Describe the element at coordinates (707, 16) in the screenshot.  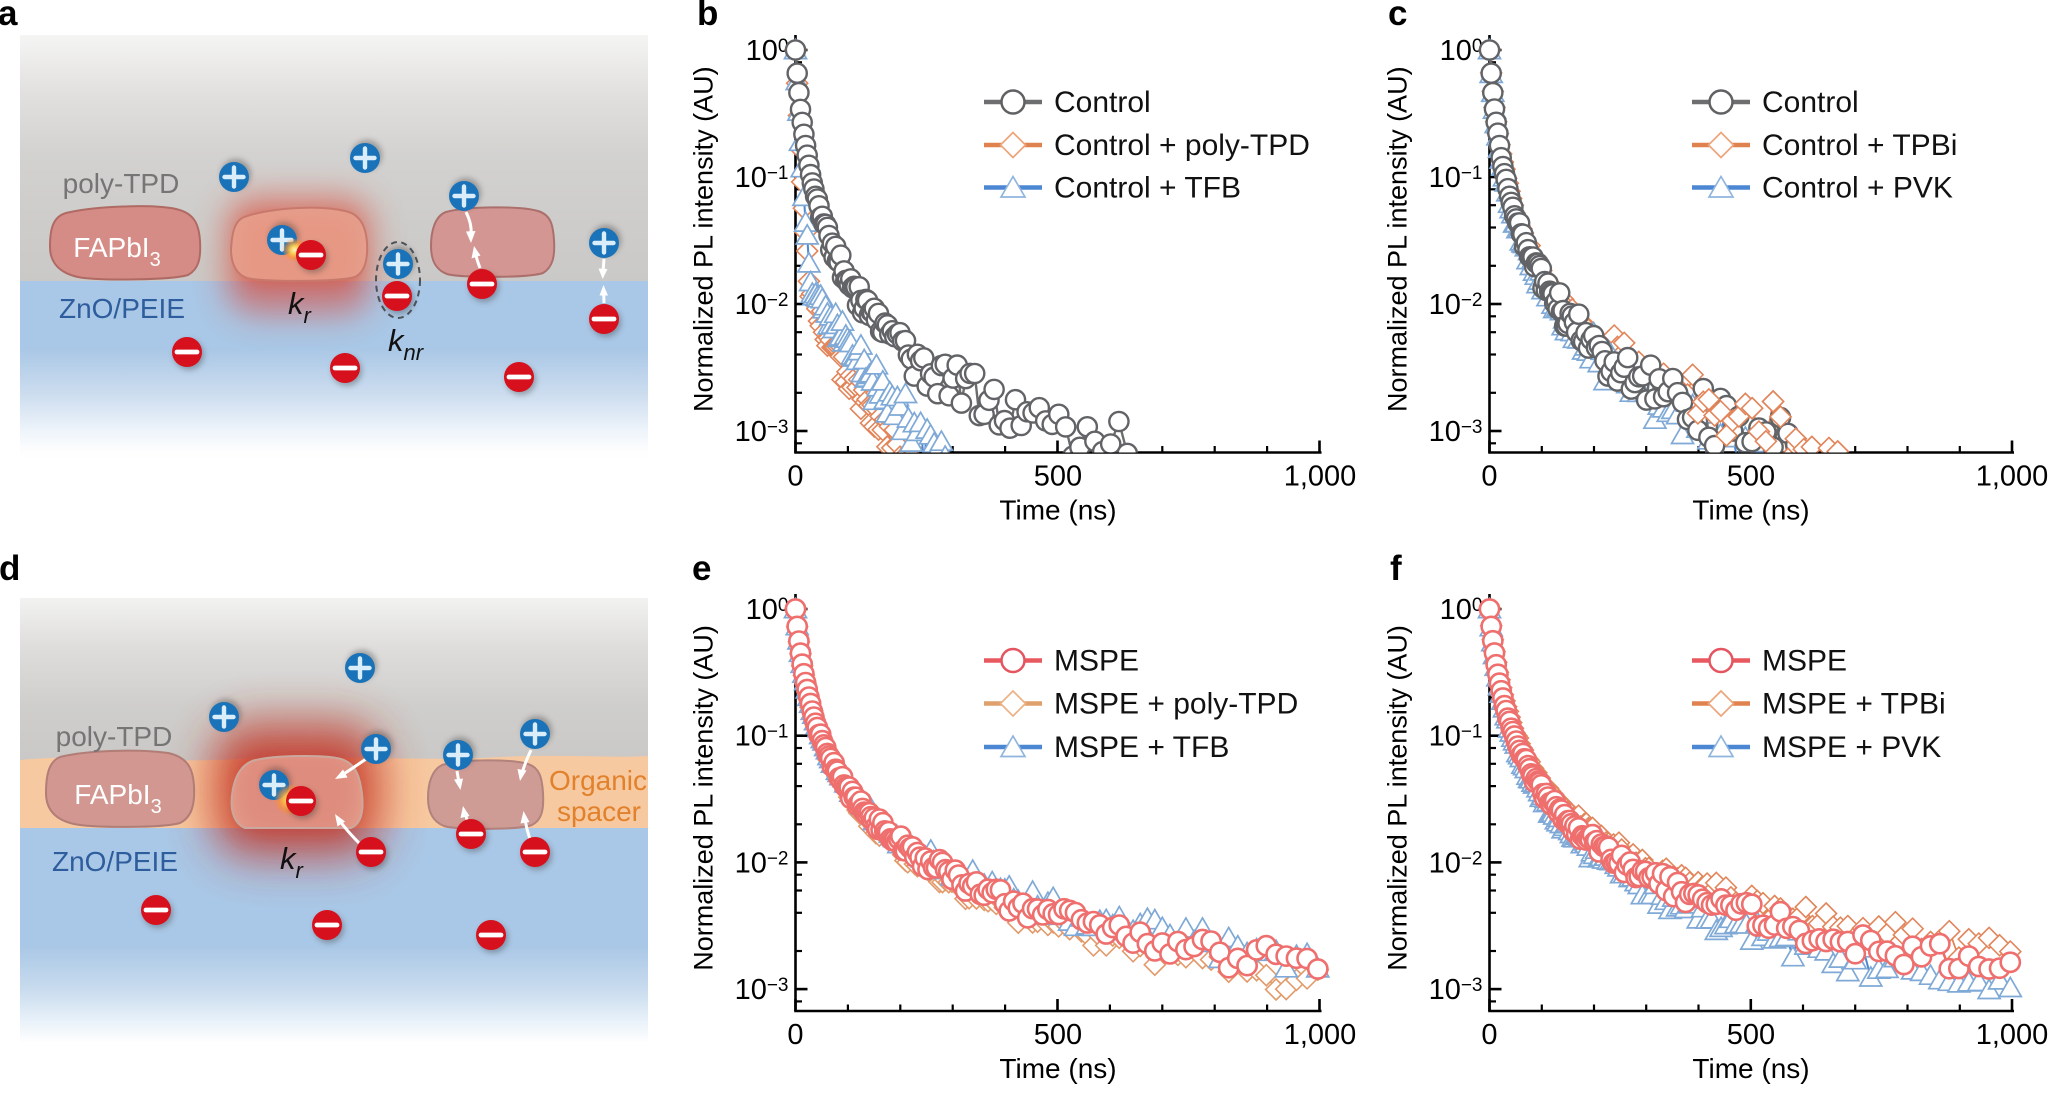
I see `svg-text: b` at that location.